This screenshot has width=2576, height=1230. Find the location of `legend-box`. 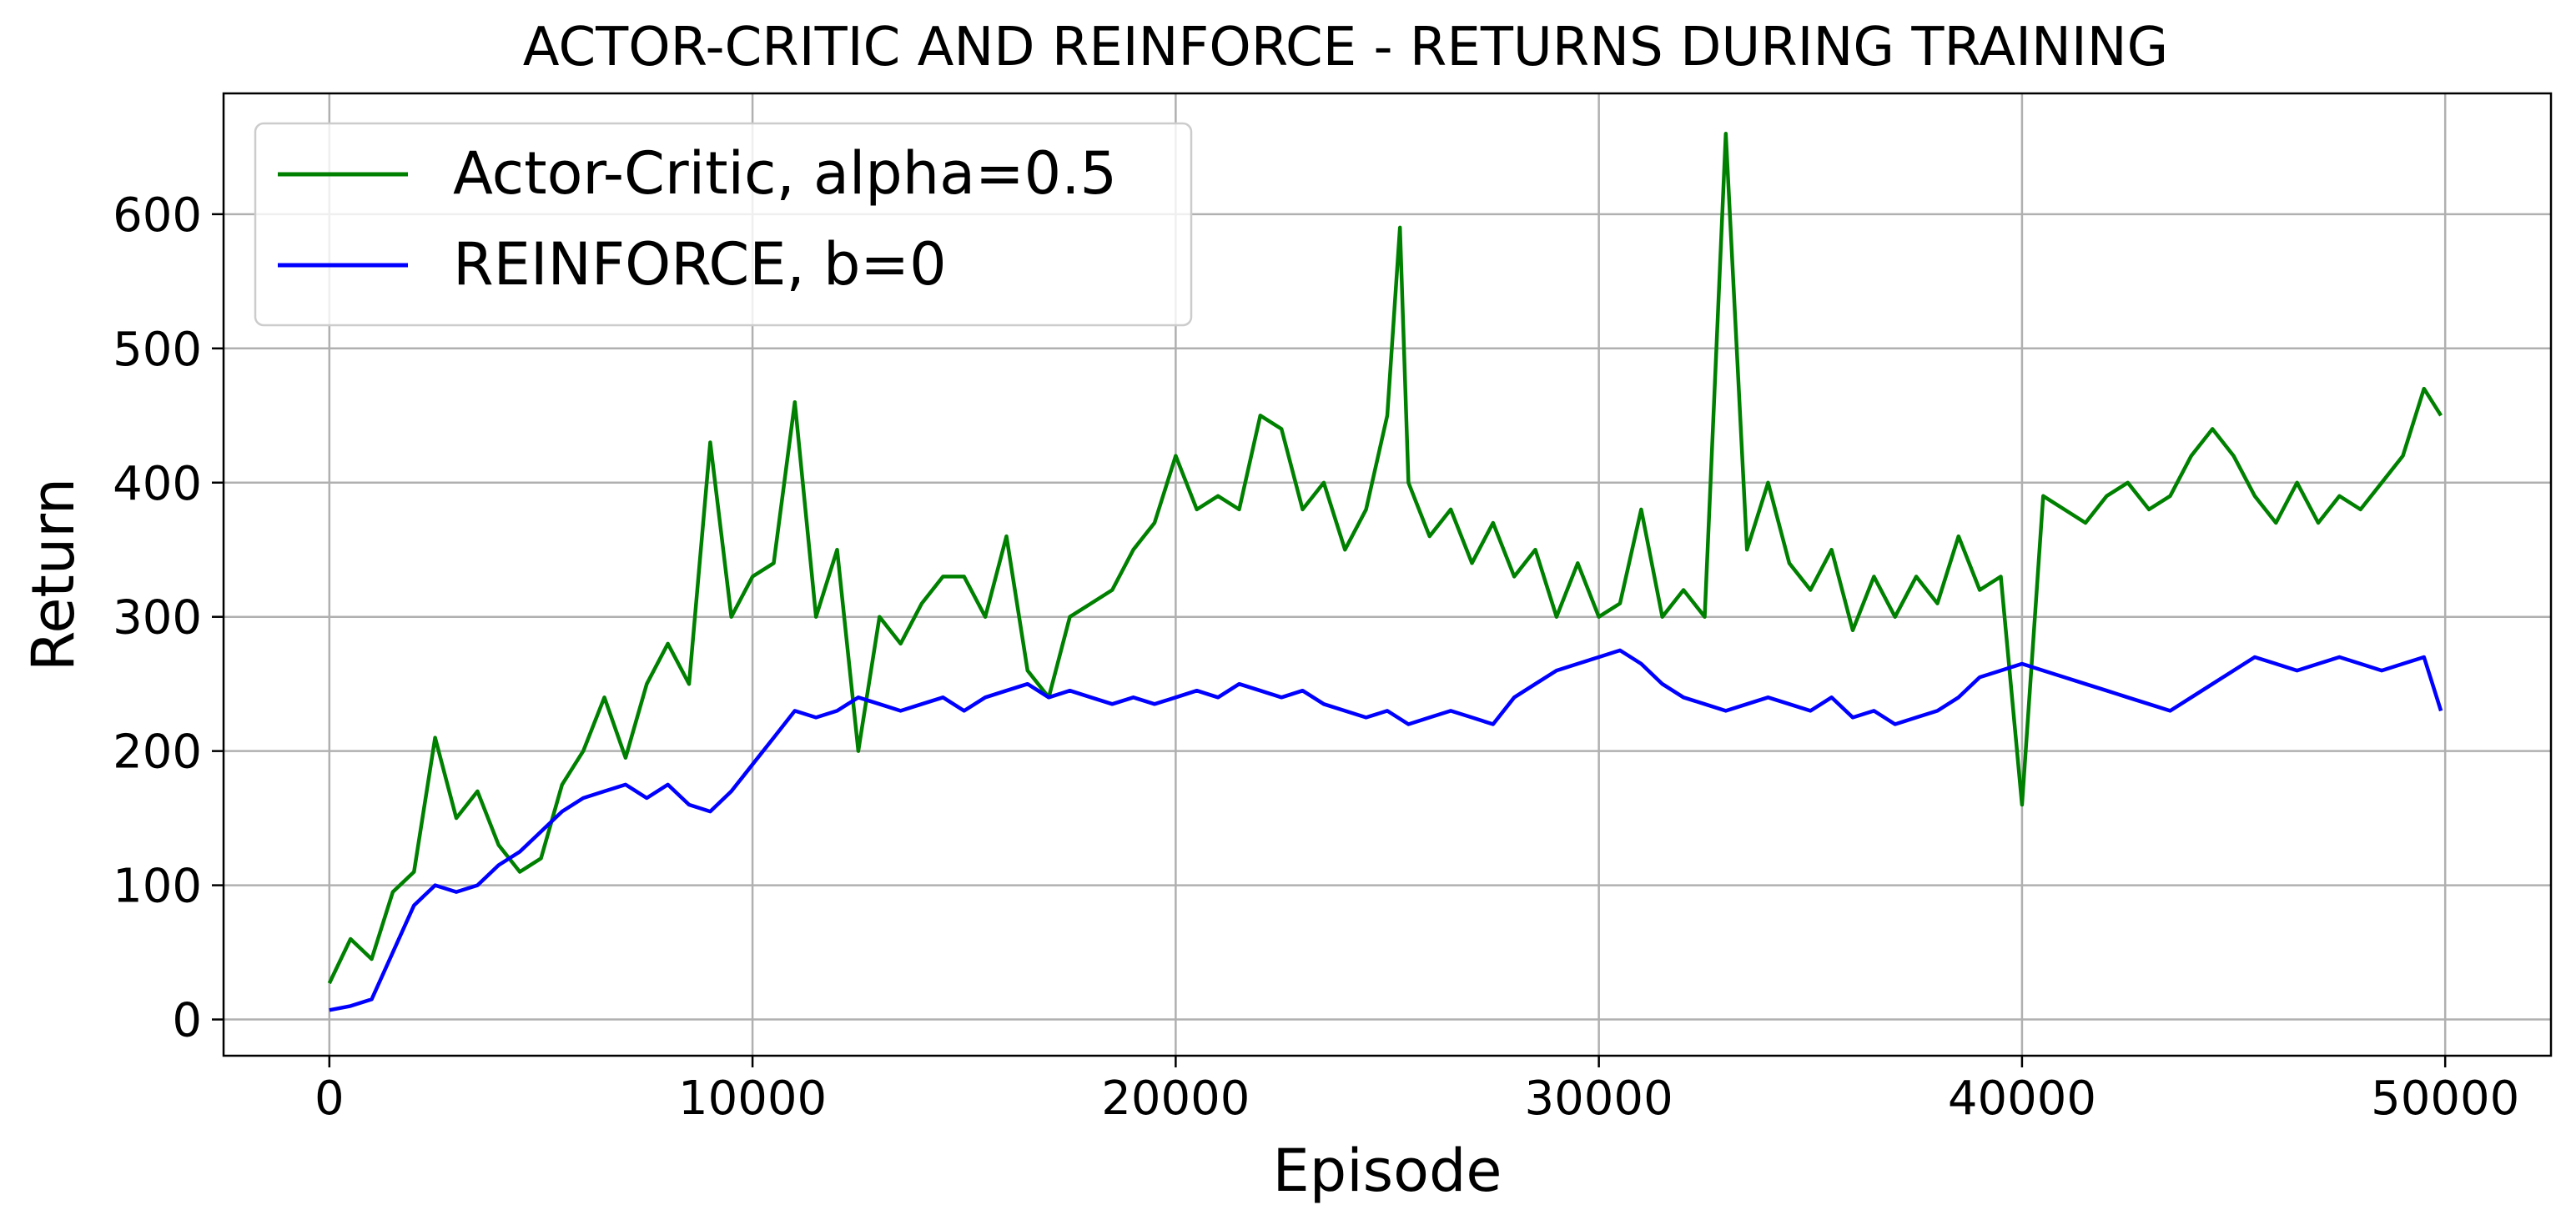

legend-box is located at coordinates (723, 224).